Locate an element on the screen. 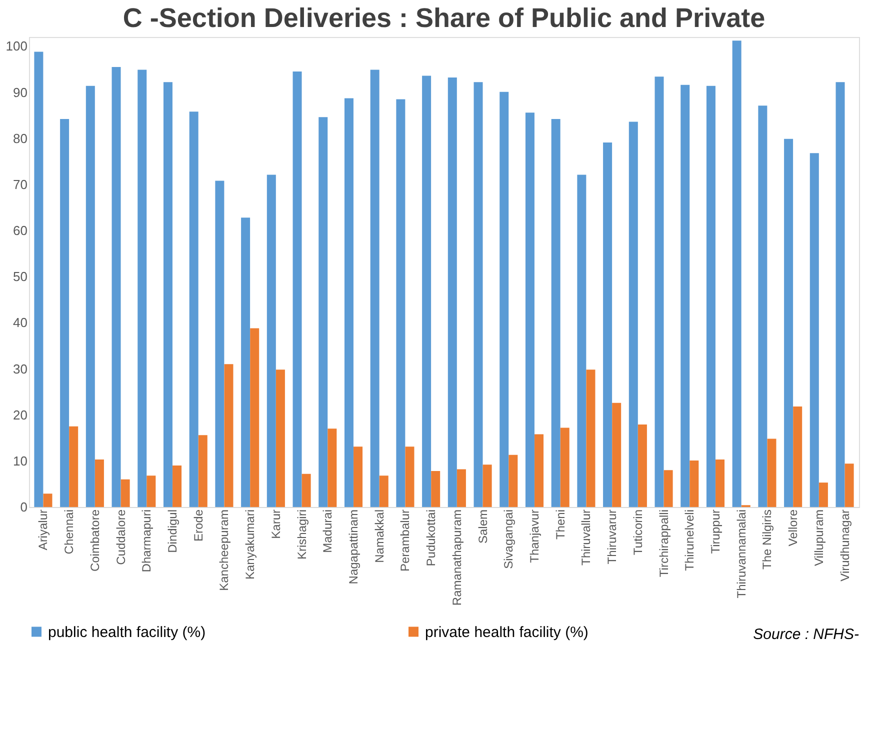 The height and width of the screenshot is (755, 893). x-tick-label: Nagapattinam is located at coordinates (353, 547).